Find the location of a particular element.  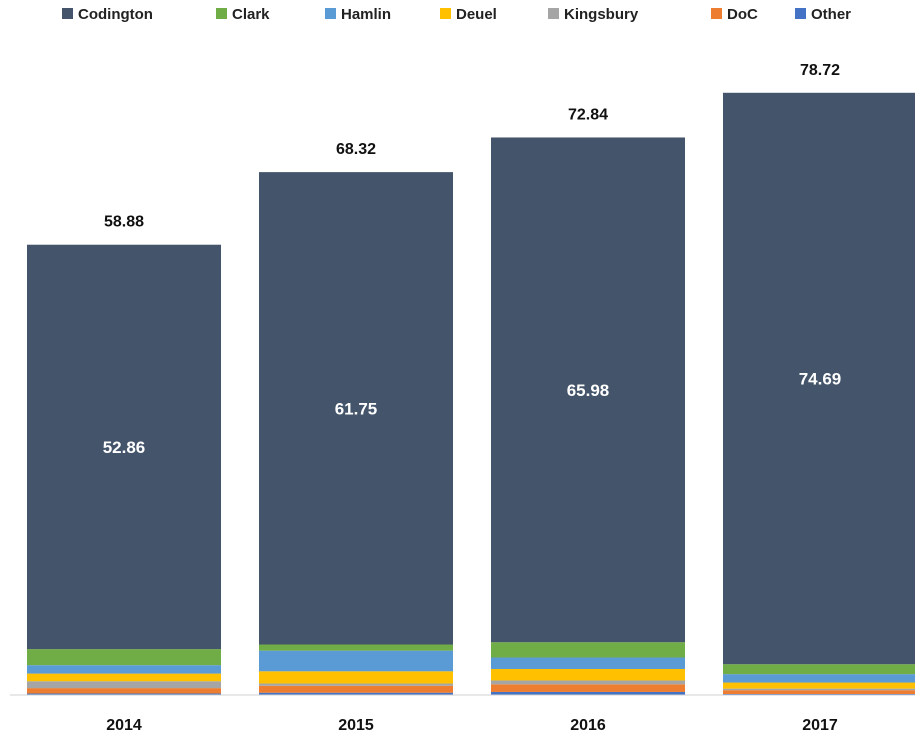

legend-swatch-other is located at coordinates (800, 13).